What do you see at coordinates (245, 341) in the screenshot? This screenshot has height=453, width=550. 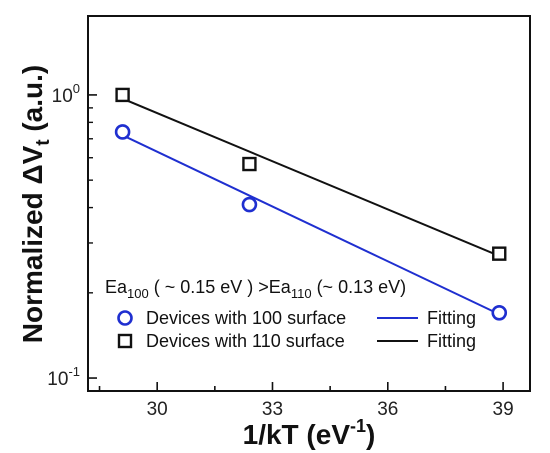 I see `legend-label-110: Devices with 110 surface` at bounding box center [245, 341].